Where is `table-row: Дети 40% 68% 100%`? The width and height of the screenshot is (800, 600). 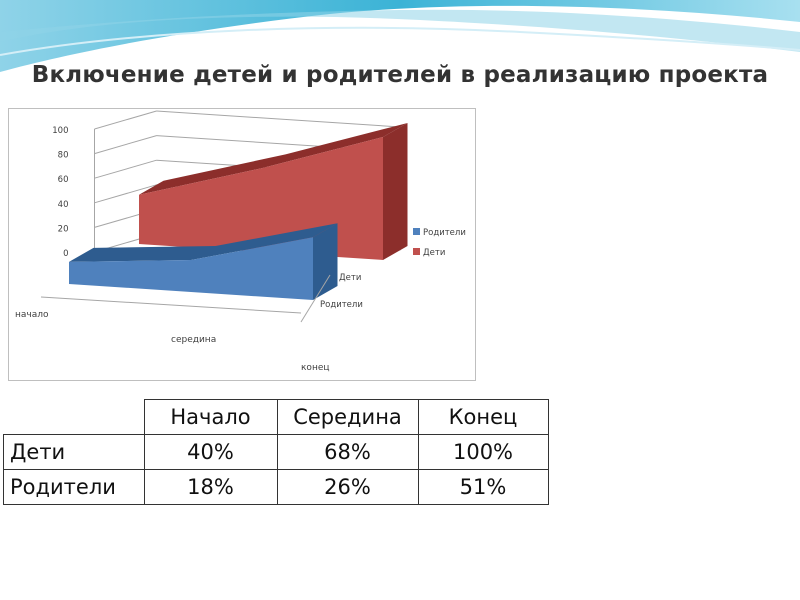
table-row: Дети 40% 68% 100% is located at coordinates (276, 452).